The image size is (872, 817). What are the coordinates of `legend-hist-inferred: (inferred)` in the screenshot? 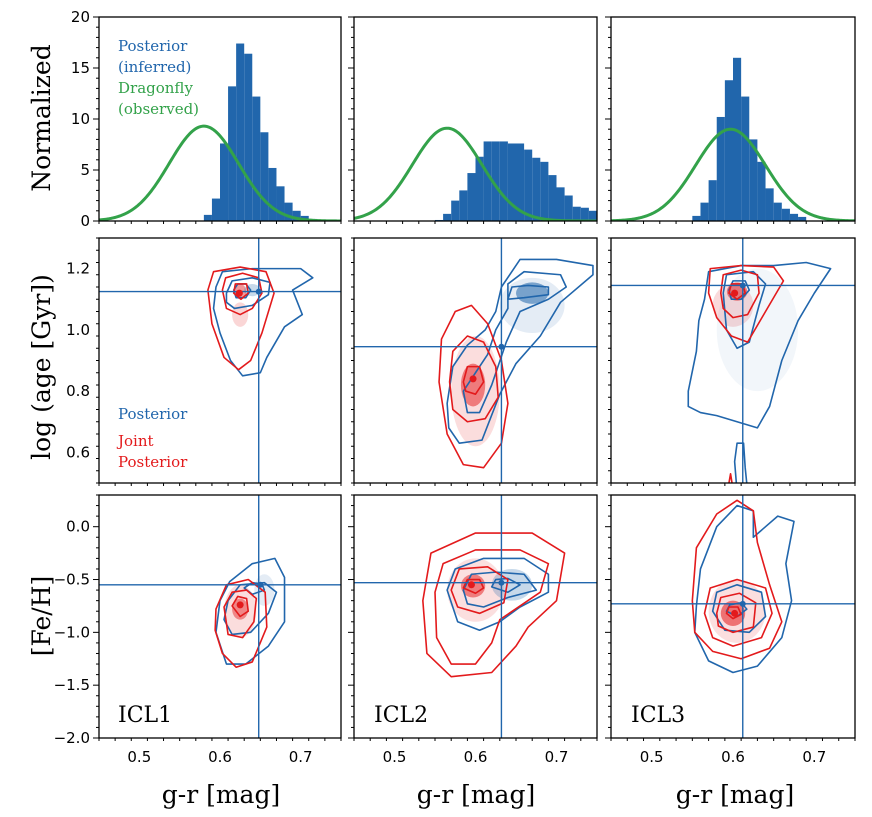 It's located at (154, 67).